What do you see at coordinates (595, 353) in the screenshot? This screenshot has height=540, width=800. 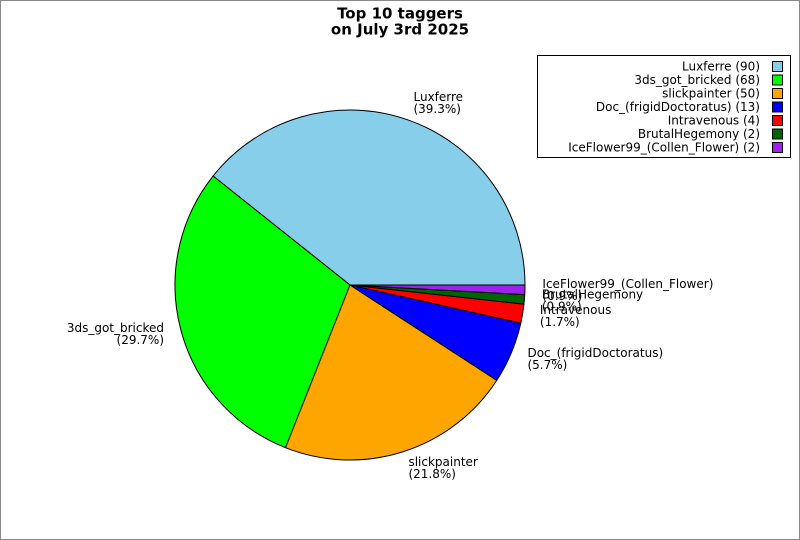 I see `slice-label: Doc_(frigidDoctoratus)` at bounding box center [595, 353].